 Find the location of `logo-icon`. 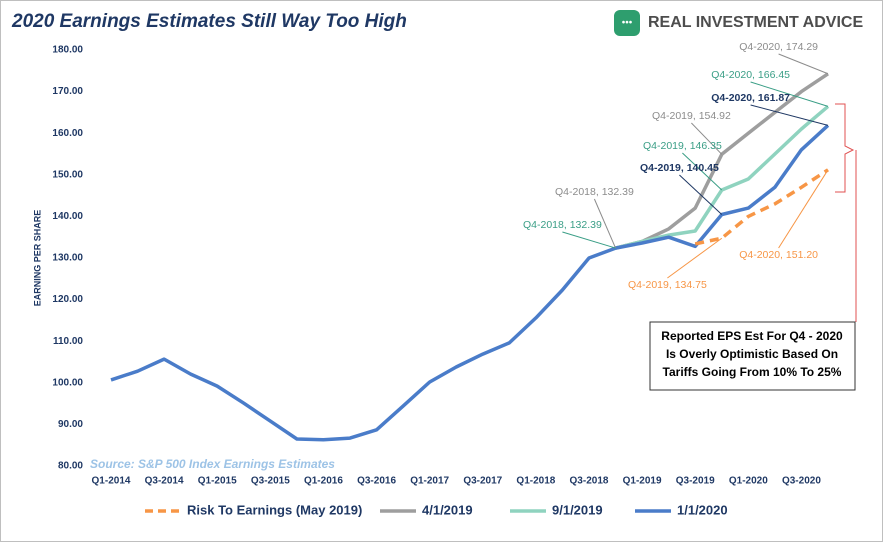

logo-icon is located at coordinates (627, 23).